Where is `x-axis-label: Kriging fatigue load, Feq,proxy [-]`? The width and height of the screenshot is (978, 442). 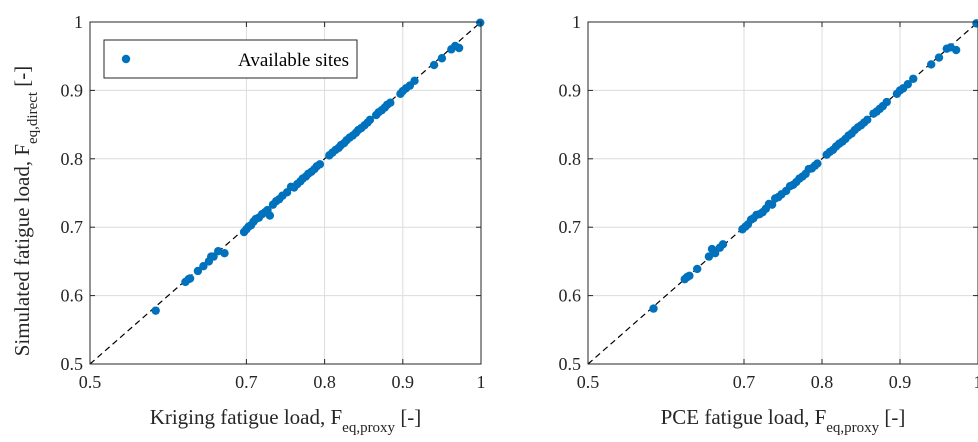
x-axis-label: Kriging fatigue load, Feq,proxy [-] is located at coordinates (286, 420).